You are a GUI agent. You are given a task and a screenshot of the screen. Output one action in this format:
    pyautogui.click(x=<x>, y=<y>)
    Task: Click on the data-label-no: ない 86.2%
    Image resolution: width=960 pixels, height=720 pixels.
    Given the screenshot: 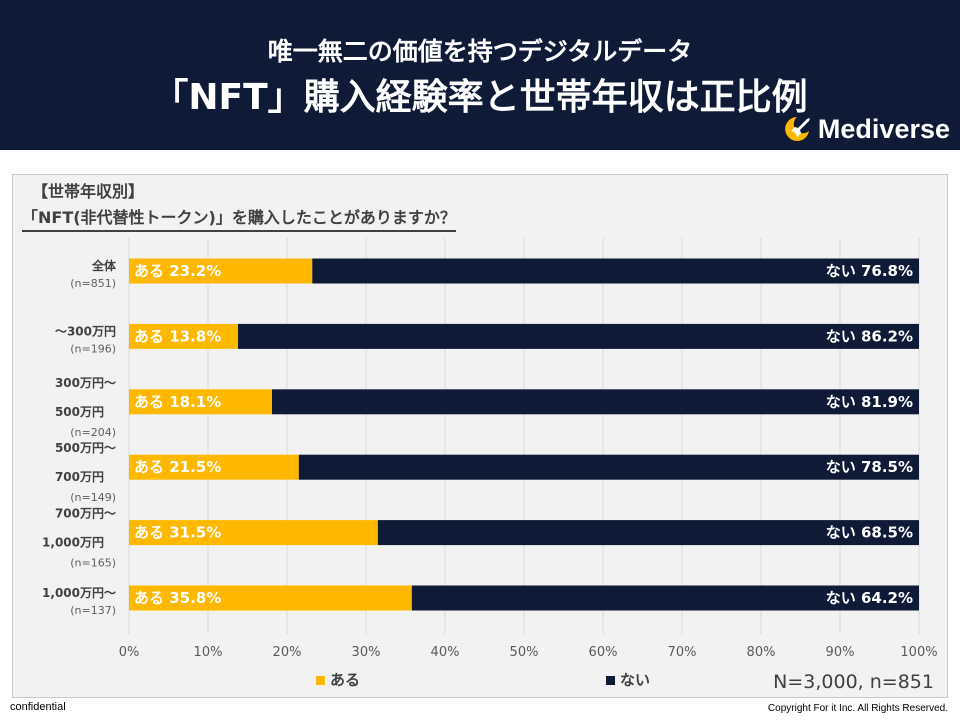 What is the action you would take?
    pyautogui.click(x=869, y=336)
    